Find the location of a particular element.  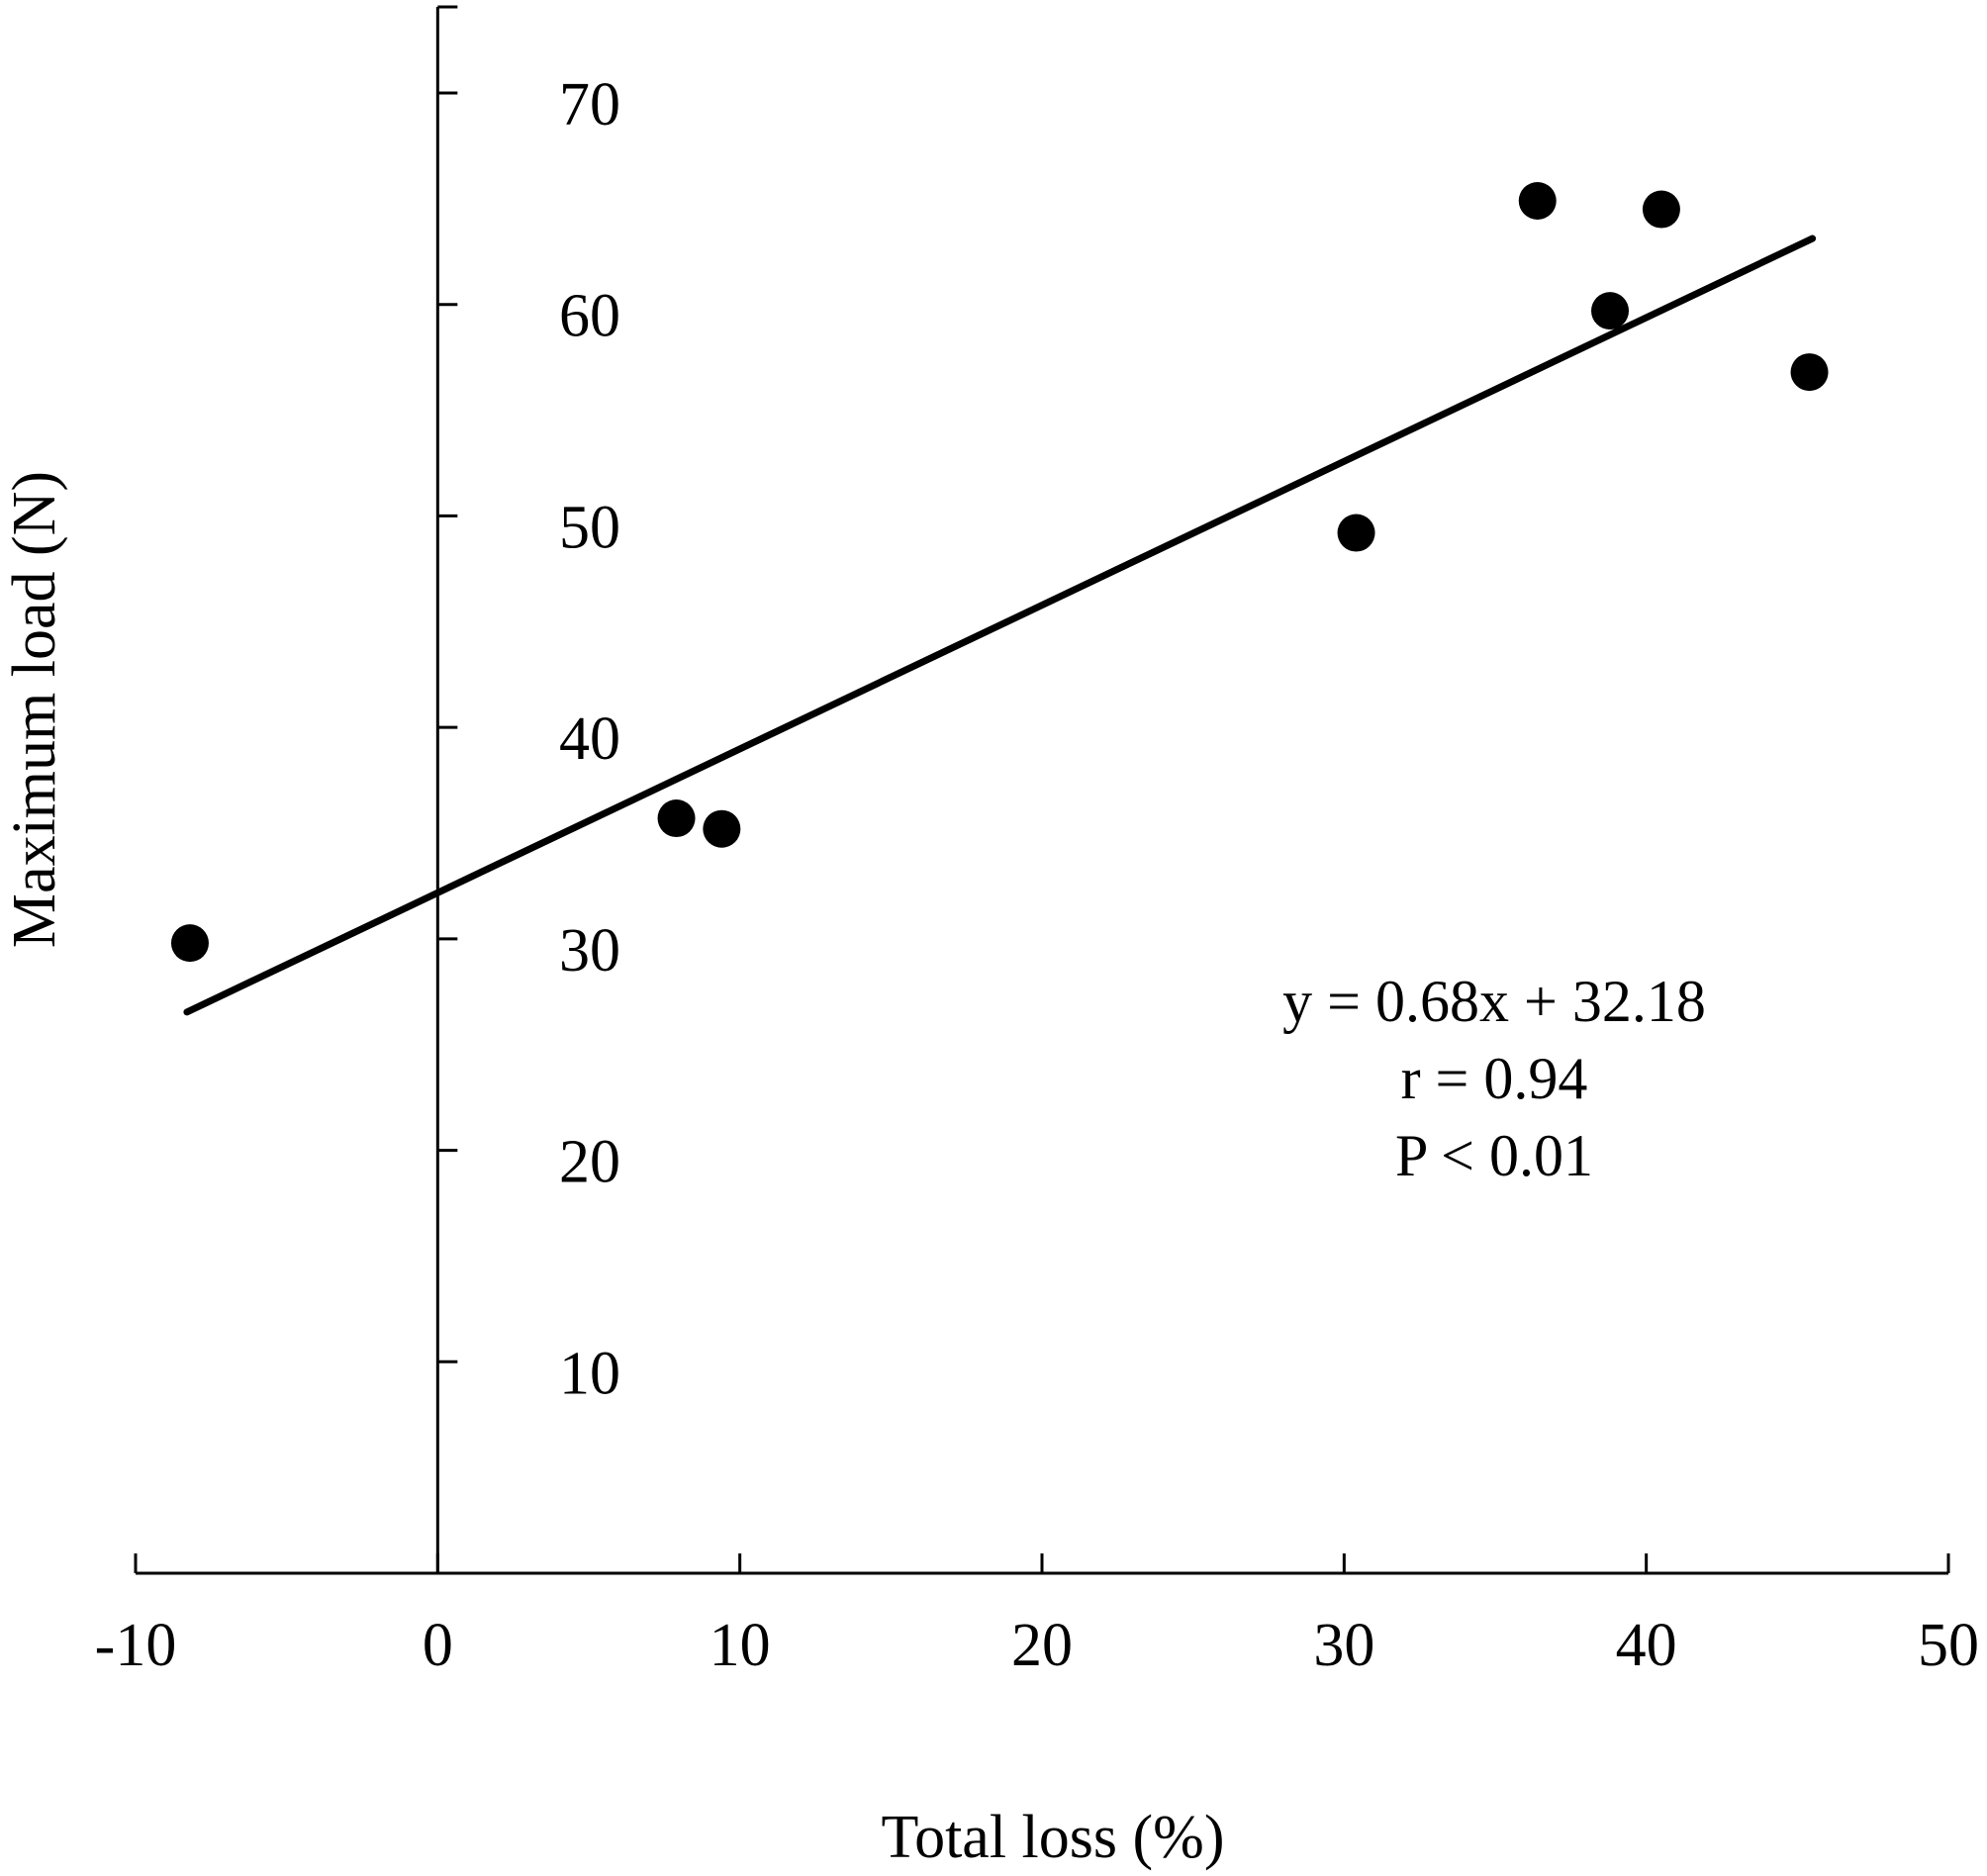

p-value: P < 0.01 is located at coordinates (1494, 1155).